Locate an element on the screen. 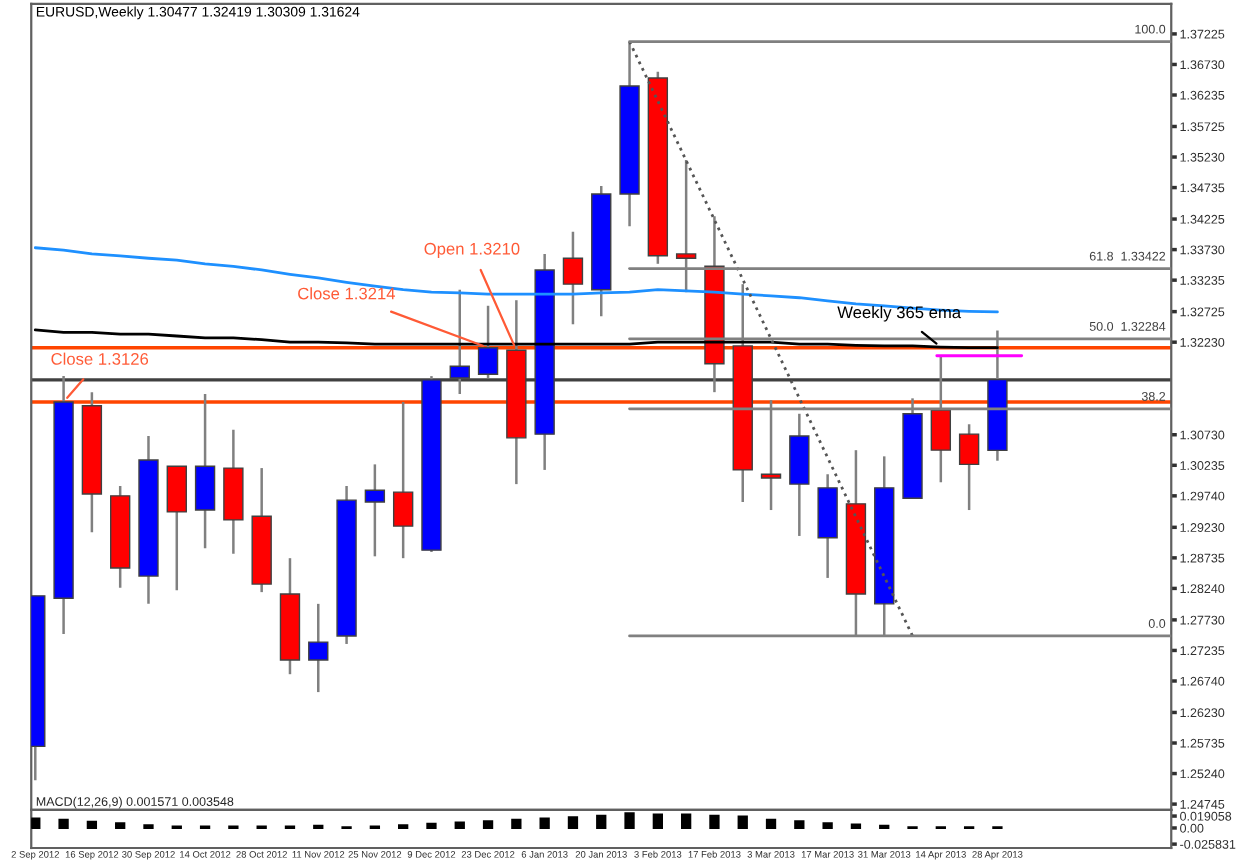  annotation: Close 1.3126 is located at coordinates (100, 358).